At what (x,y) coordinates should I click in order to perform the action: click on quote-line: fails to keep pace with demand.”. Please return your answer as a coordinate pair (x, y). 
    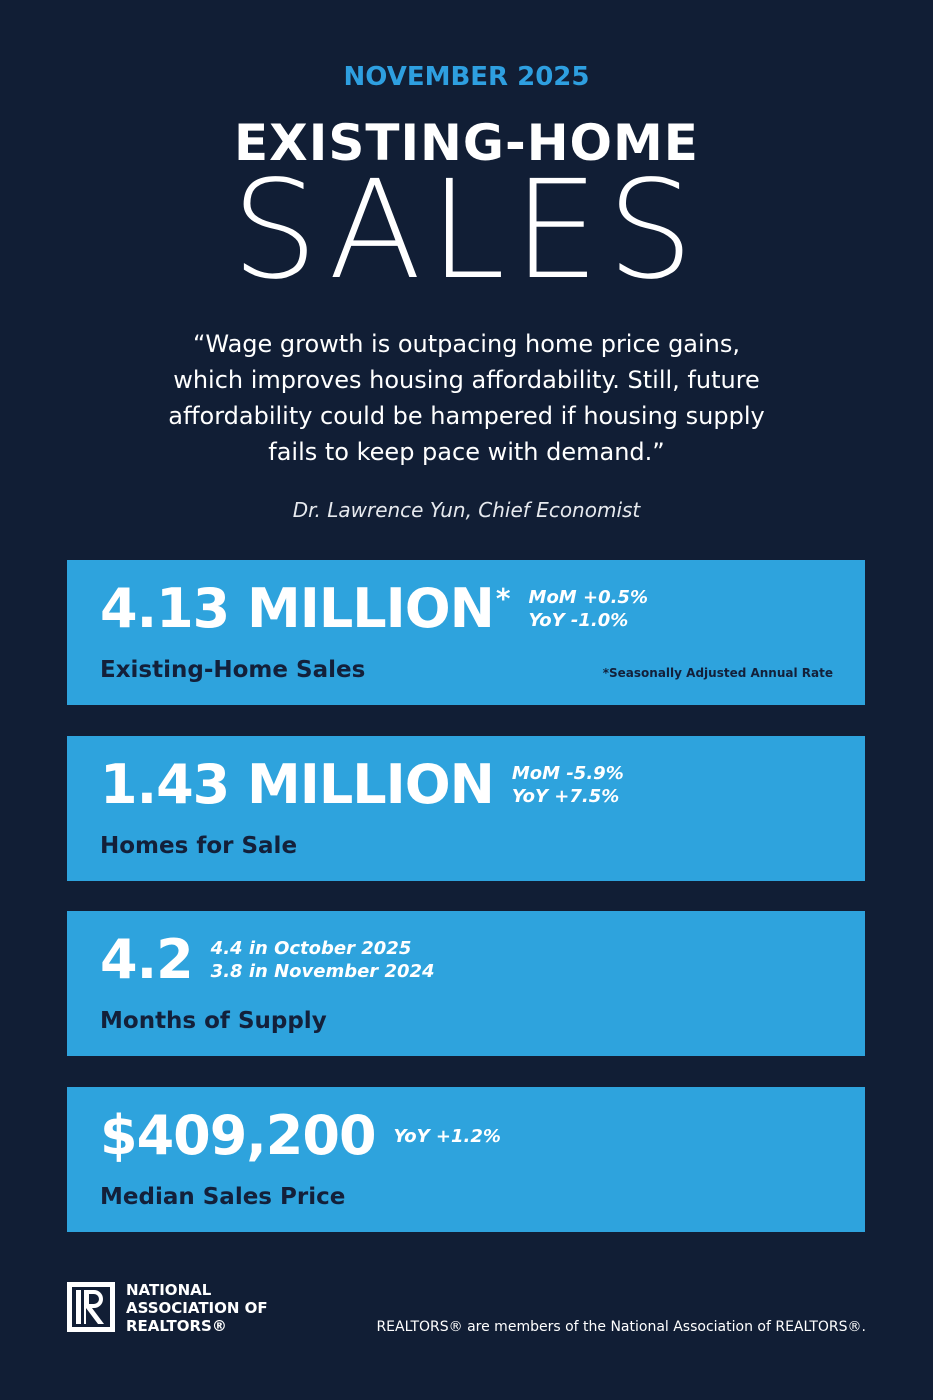
    Looking at the image, I should click on (466, 452).